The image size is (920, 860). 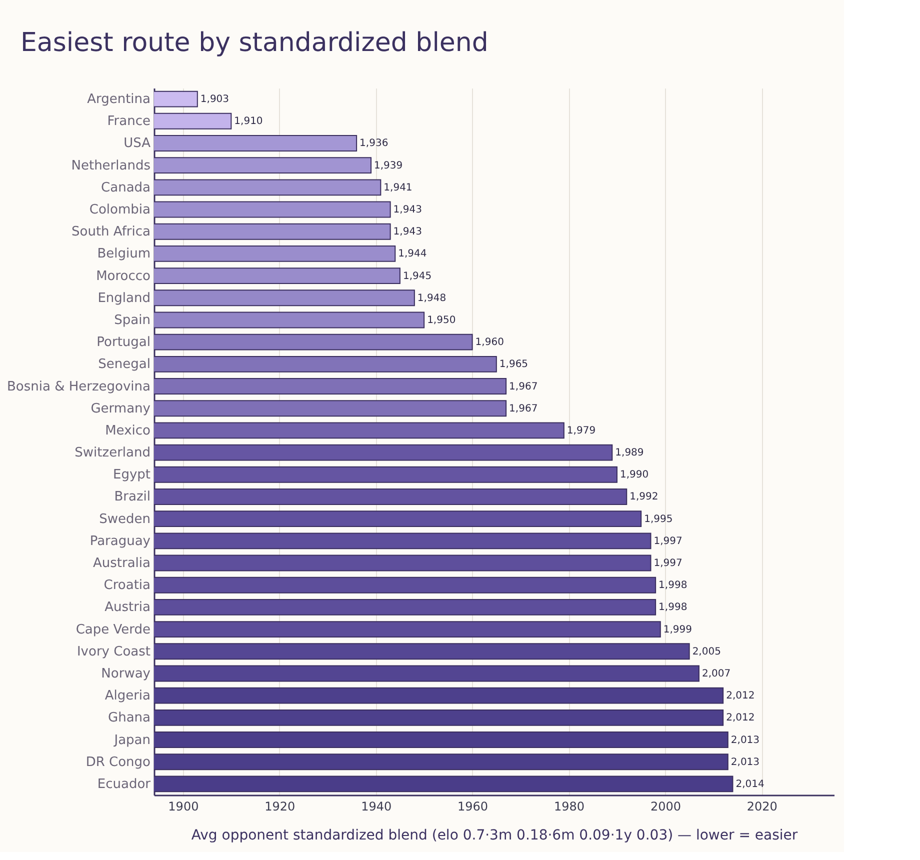 What do you see at coordinates (120, 408) in the screenshot?
I see `y-tick-label: Germany` at bounding box center [120, 408].